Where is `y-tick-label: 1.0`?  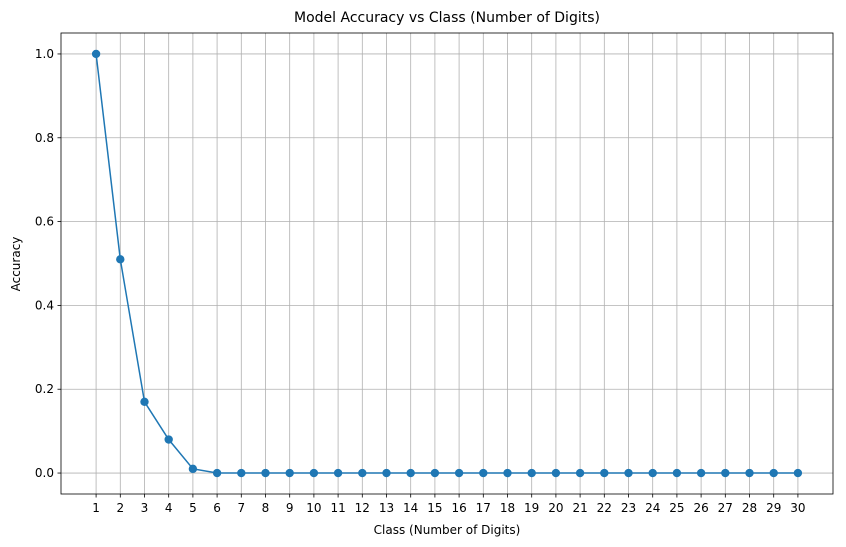
y-tick-label: 1.0 is located at coordinates (44, 54).